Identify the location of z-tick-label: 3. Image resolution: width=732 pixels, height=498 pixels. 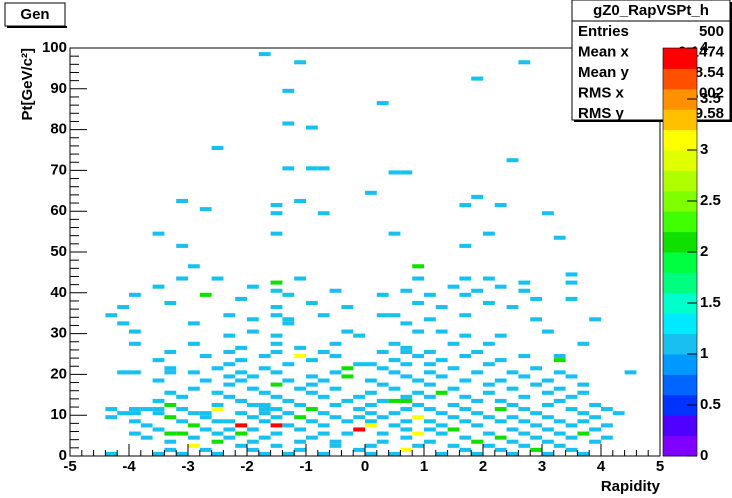
(704, 149).